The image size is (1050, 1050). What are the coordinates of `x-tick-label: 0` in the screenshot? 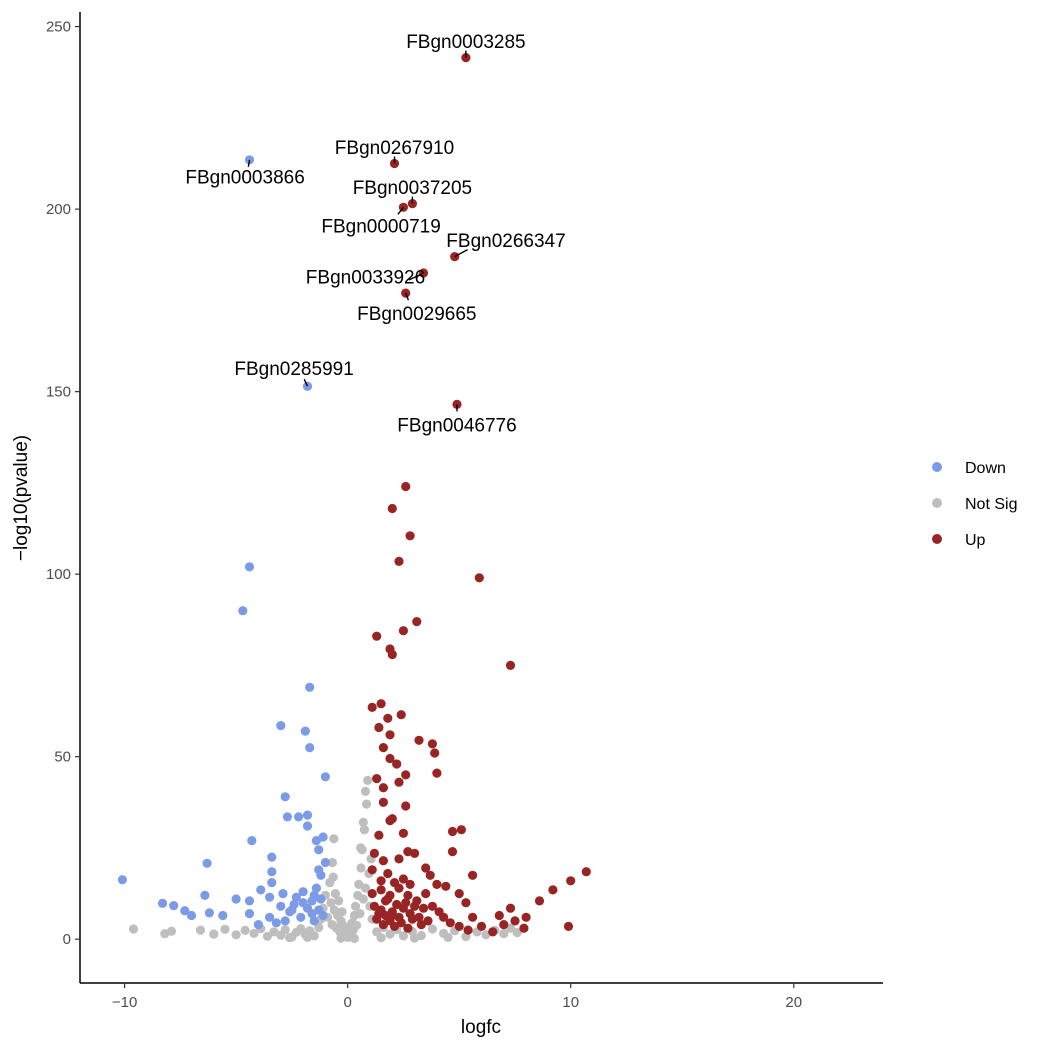 It's located at (347, 1002).